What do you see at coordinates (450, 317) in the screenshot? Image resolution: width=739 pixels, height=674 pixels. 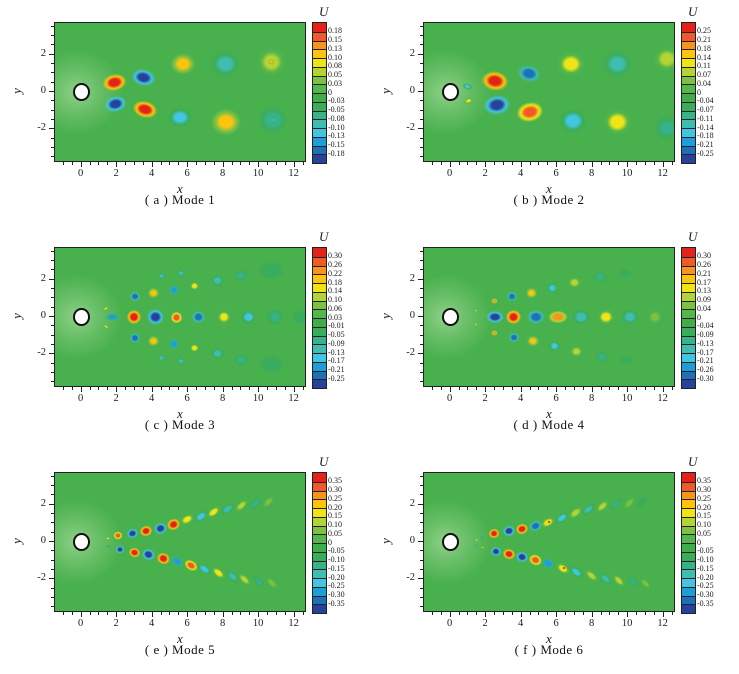 I see `cylinder-marker` at bounding box center [450, 317].